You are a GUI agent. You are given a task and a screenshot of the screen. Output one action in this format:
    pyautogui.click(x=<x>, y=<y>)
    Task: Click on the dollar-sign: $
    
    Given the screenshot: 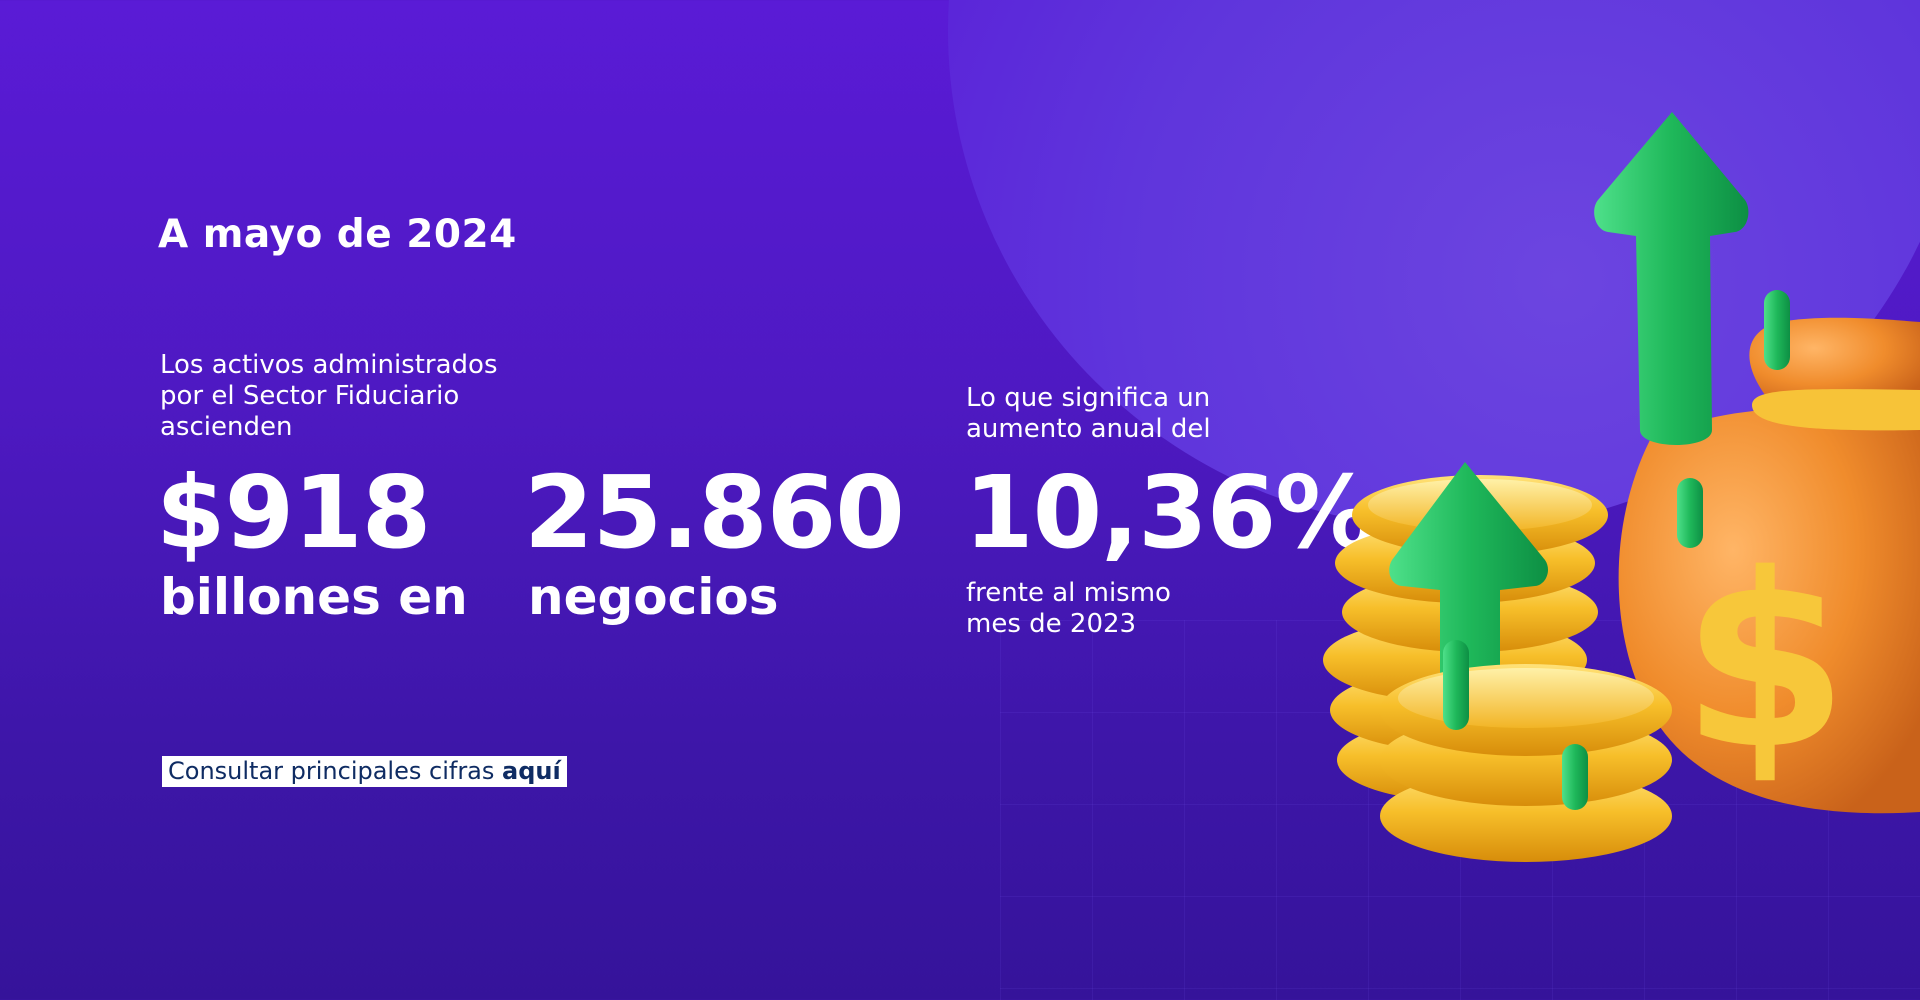 What is the action you would take?
    pyautogui.click(x=1765, y=662)
    